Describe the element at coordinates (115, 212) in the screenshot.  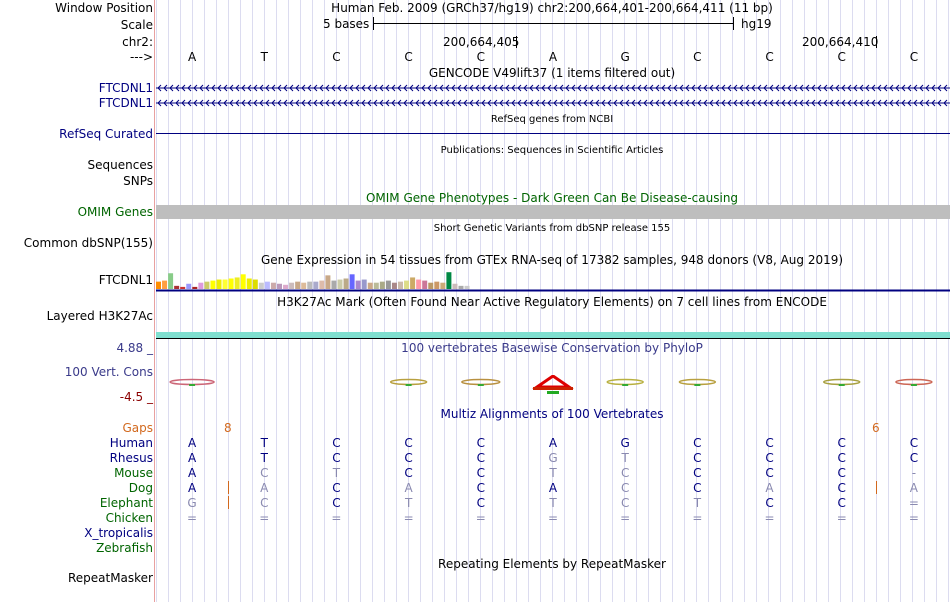
I see `omim-label: OMIM Genes` at that location.